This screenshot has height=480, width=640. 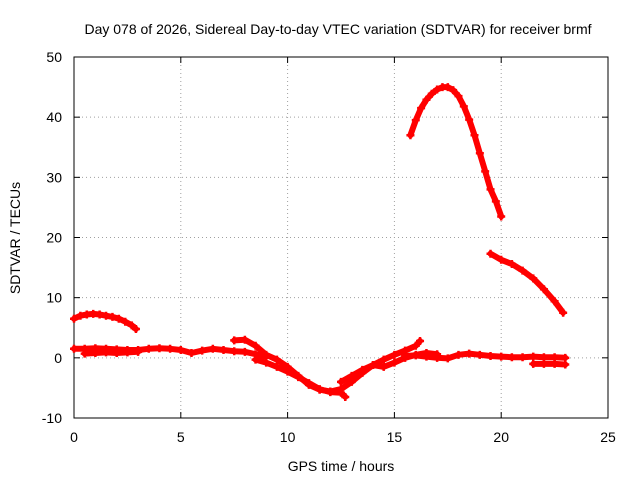 I want to click on x-tick-label: 5, so click(x=181, y=437).